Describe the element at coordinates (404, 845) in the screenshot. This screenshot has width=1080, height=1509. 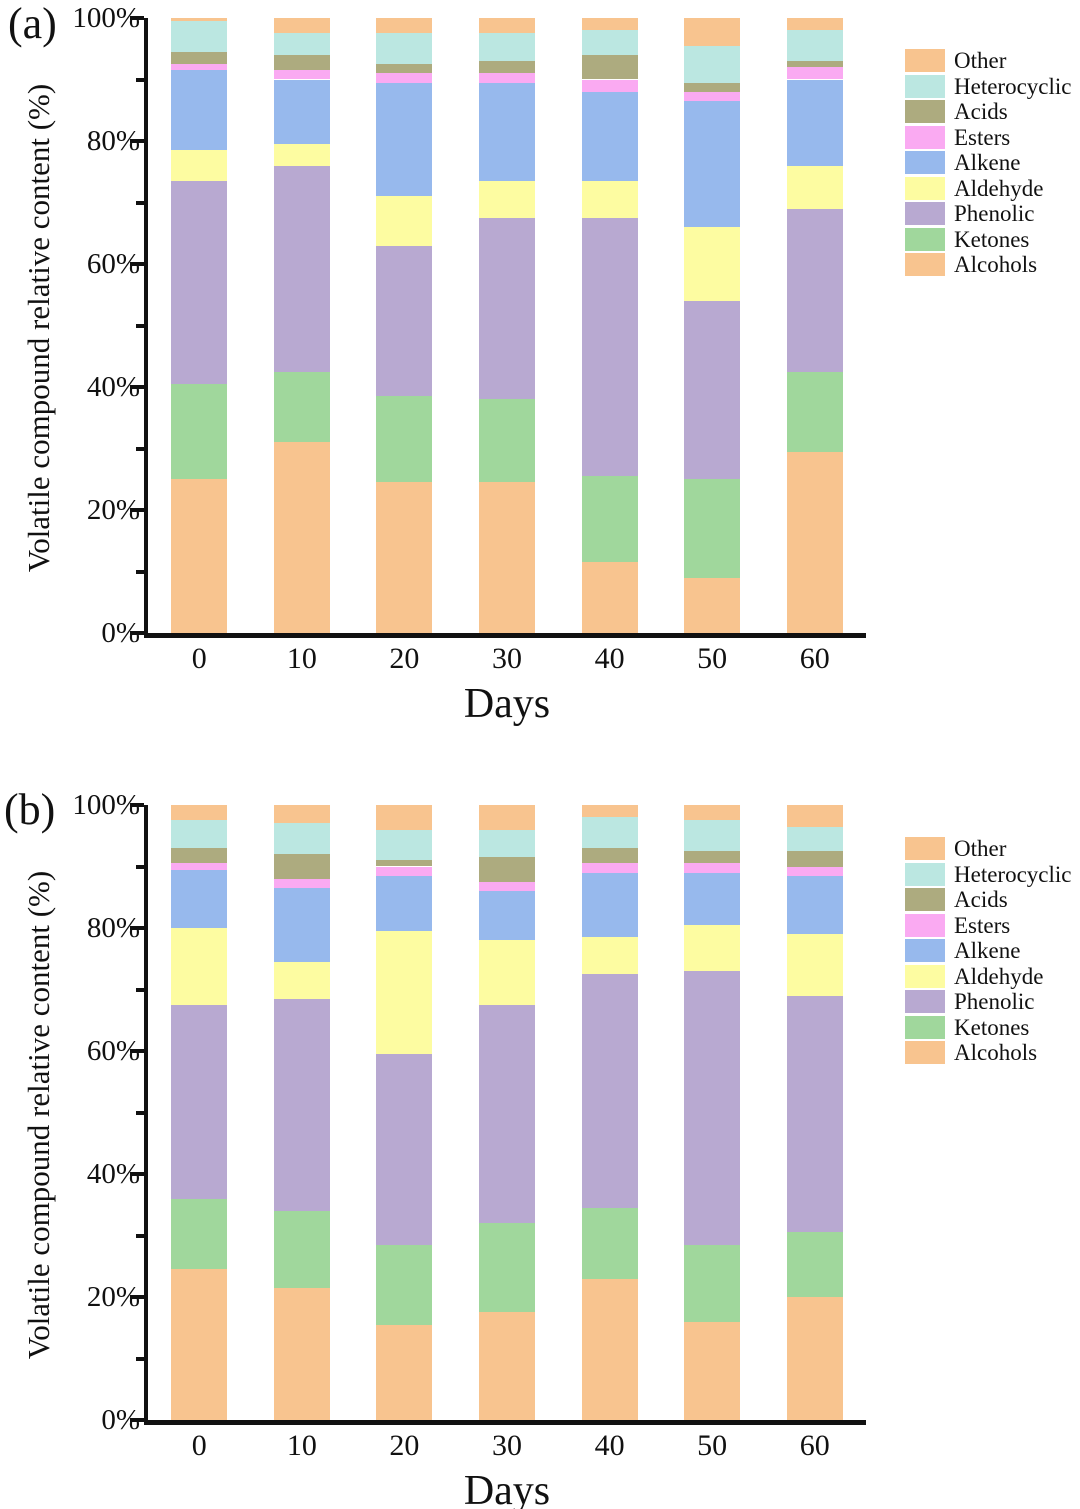
I see `bar-segment-heterocyclic-day-20-b` at that location.